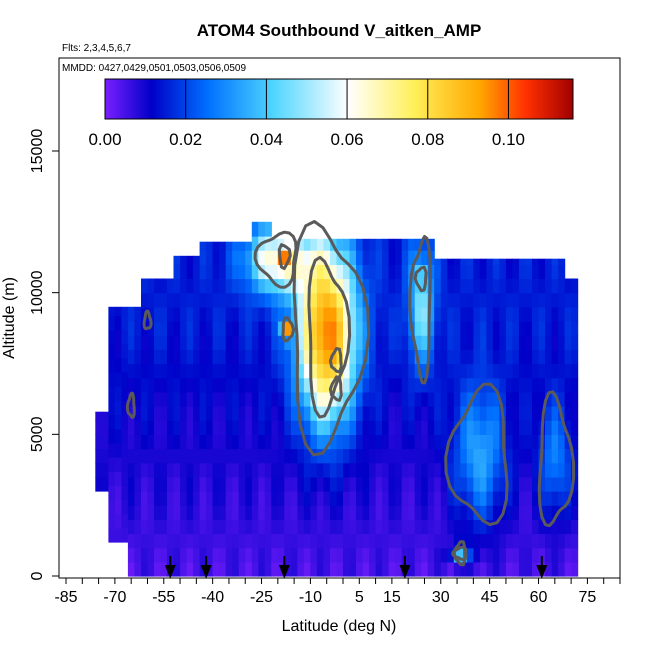 The image size is (650, 650). I want to click on x-tick-label: 60, so click(539, 597).